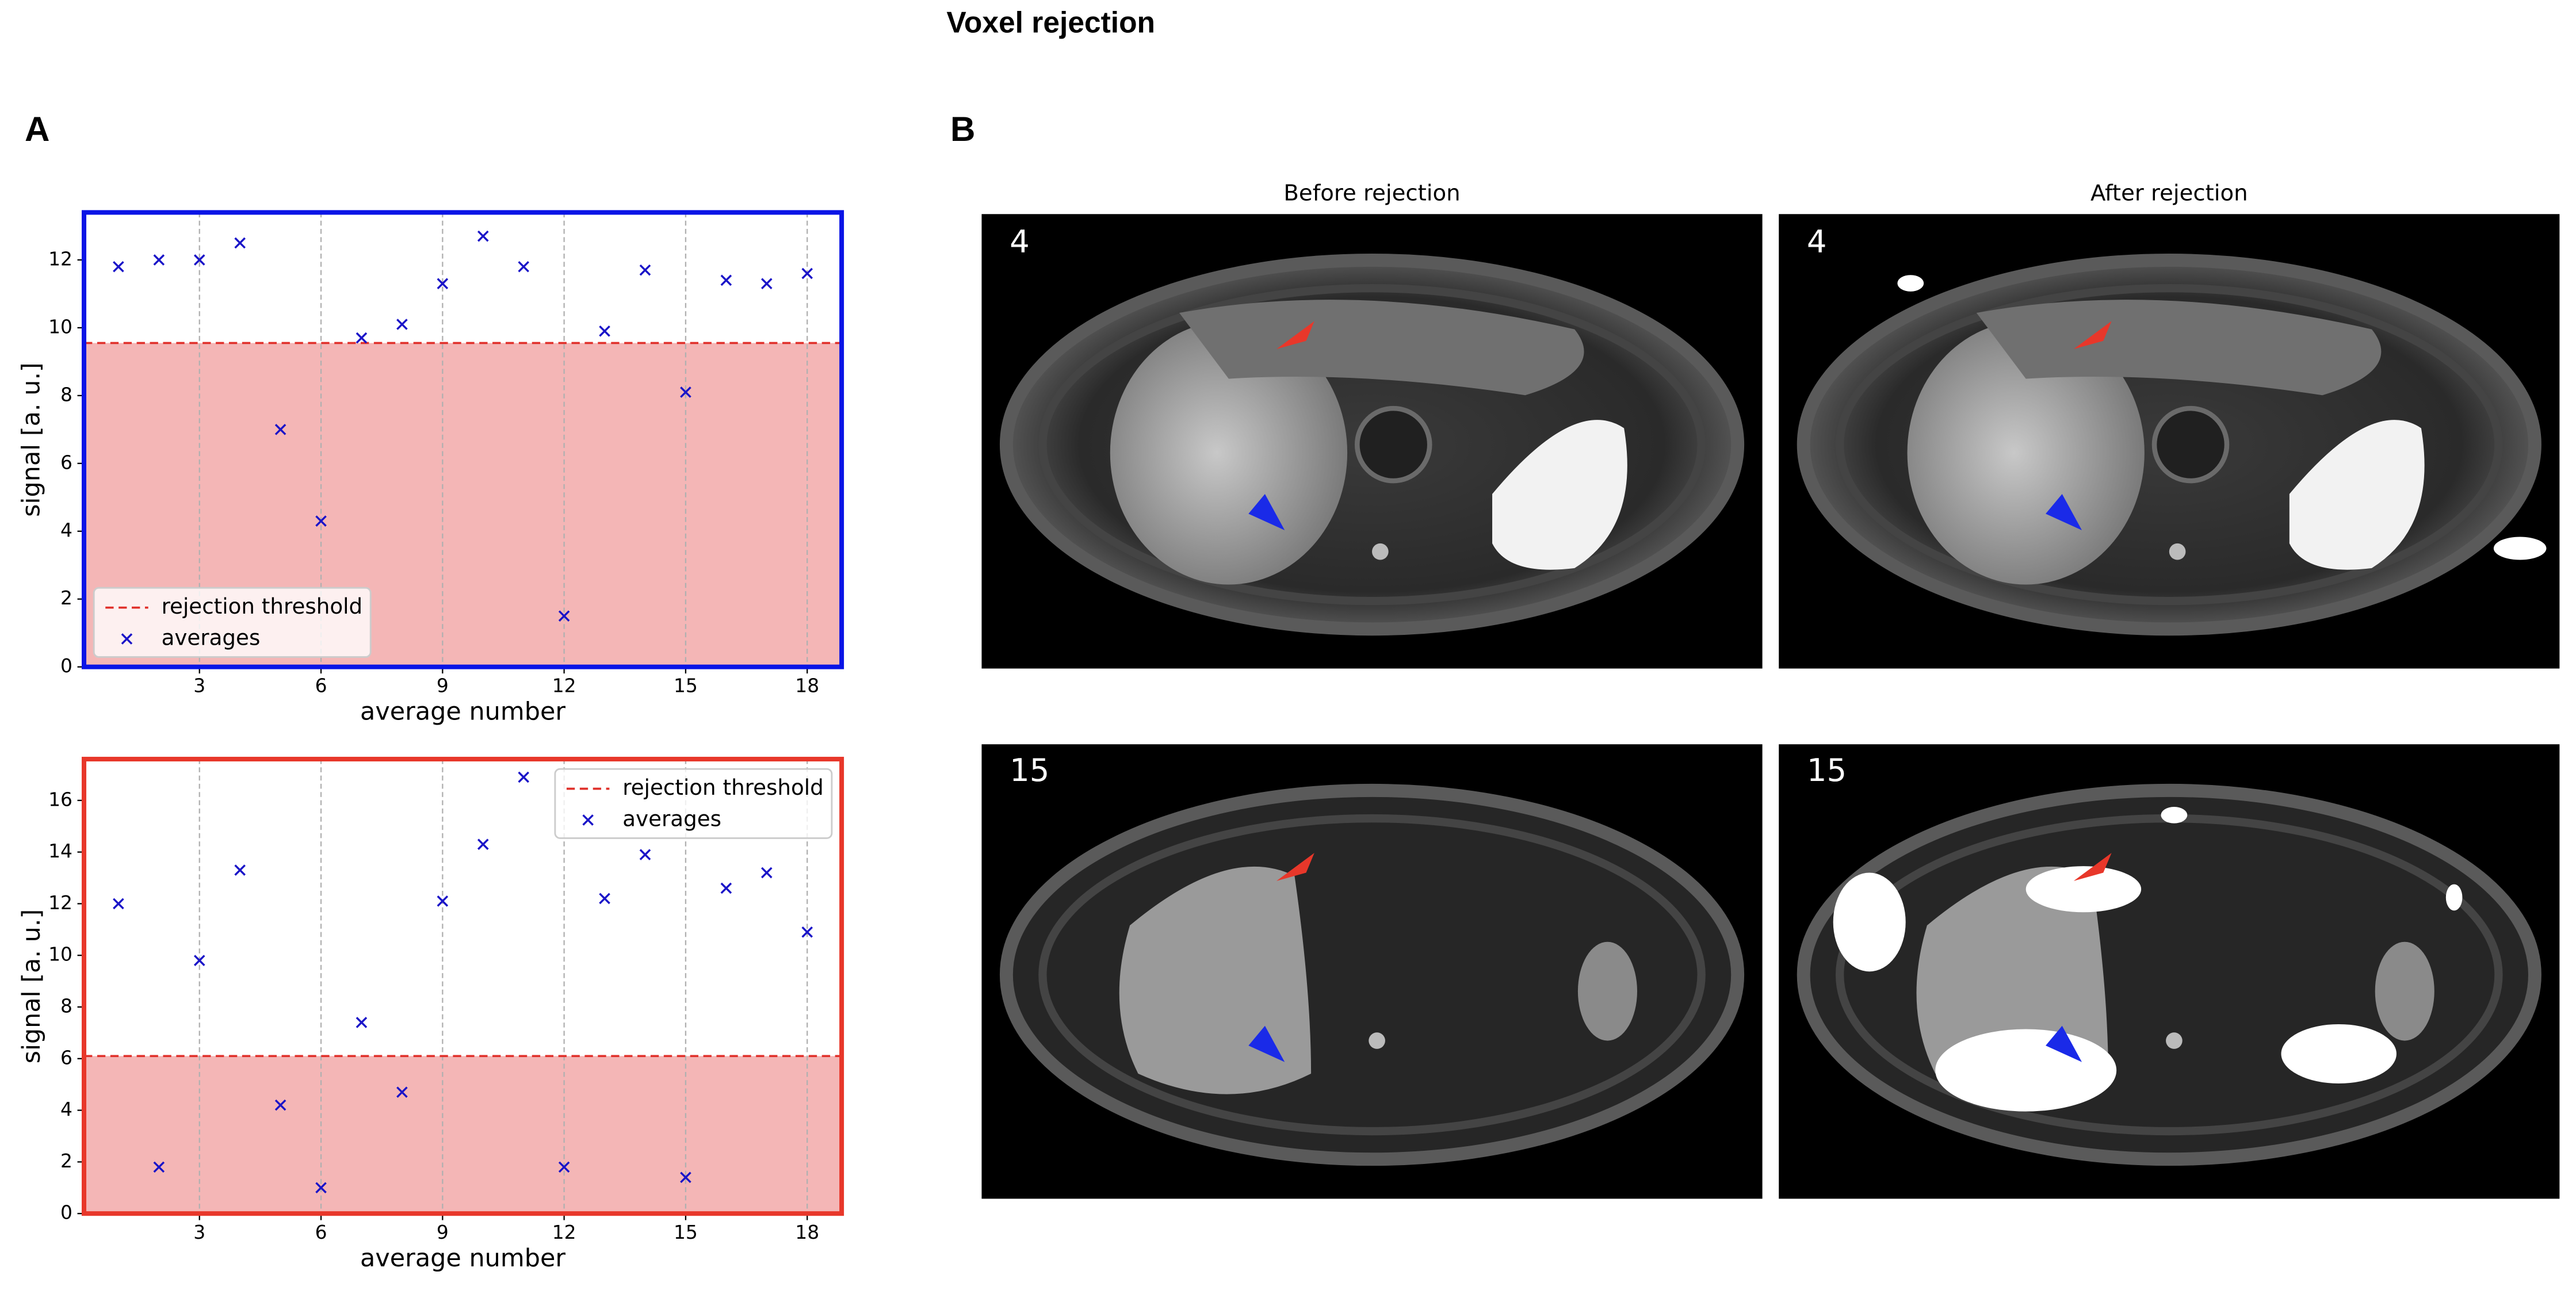 The width and height of the screenshot is (2576, 1302). What do you see at coordinates (1050, 22) in the screenshot?
I see `figure-title: Voxel rejection` at bounding box center [1050, 22].